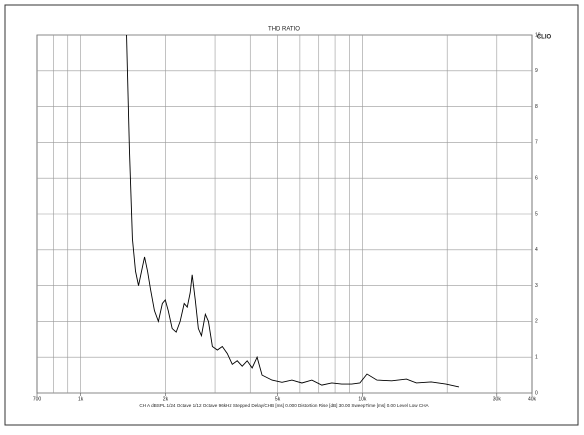 The image size is (584, 435). I want to click on y-tick-label: 2, so click(536, 322).